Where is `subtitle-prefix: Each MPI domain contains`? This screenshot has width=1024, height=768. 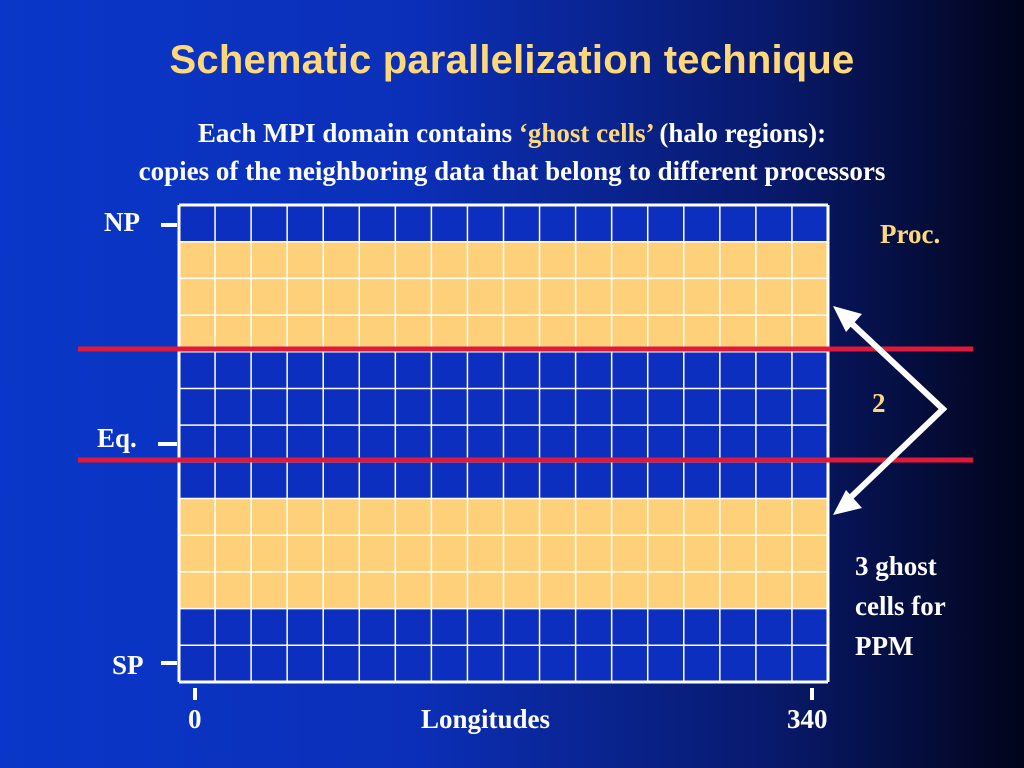
subtitle-prefix: Each MPI domain contains is located at coordinates (358, 133).